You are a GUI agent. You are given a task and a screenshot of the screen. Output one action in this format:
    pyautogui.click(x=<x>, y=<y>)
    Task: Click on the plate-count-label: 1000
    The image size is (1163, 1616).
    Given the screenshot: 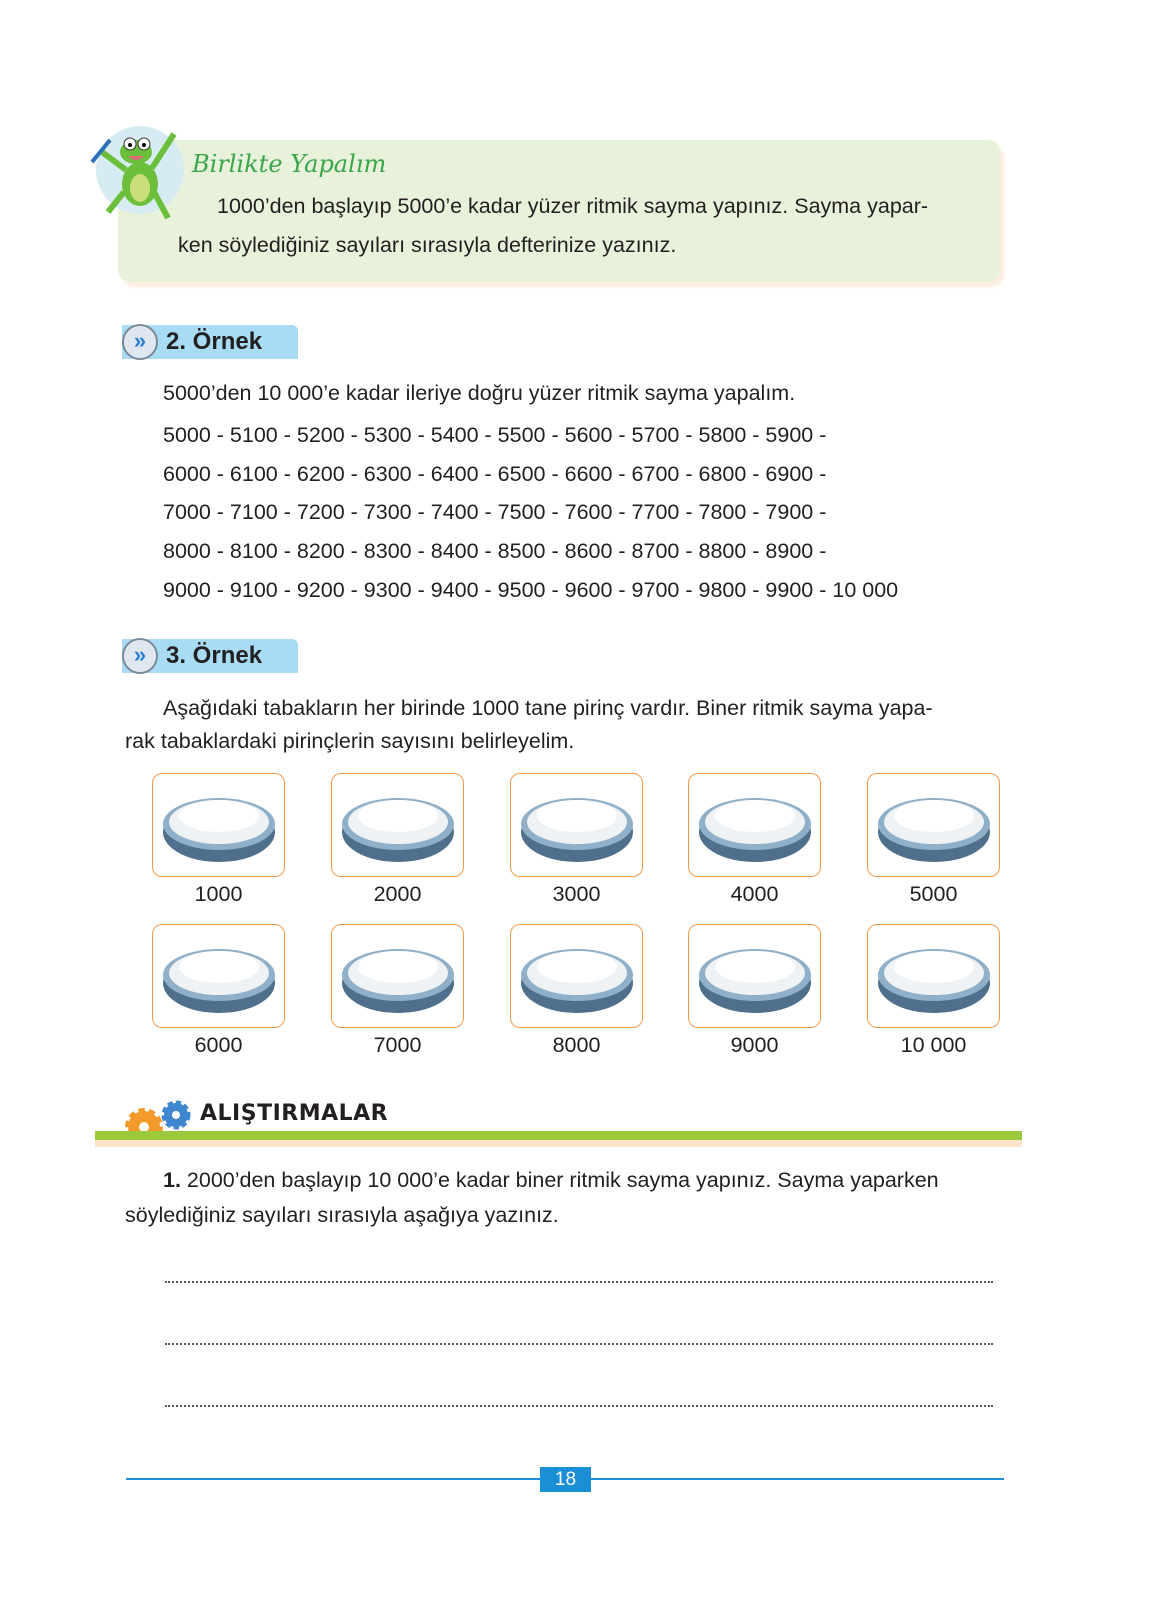 What is the action you would take?
    pyautogui.click(x=218, y=894)
    